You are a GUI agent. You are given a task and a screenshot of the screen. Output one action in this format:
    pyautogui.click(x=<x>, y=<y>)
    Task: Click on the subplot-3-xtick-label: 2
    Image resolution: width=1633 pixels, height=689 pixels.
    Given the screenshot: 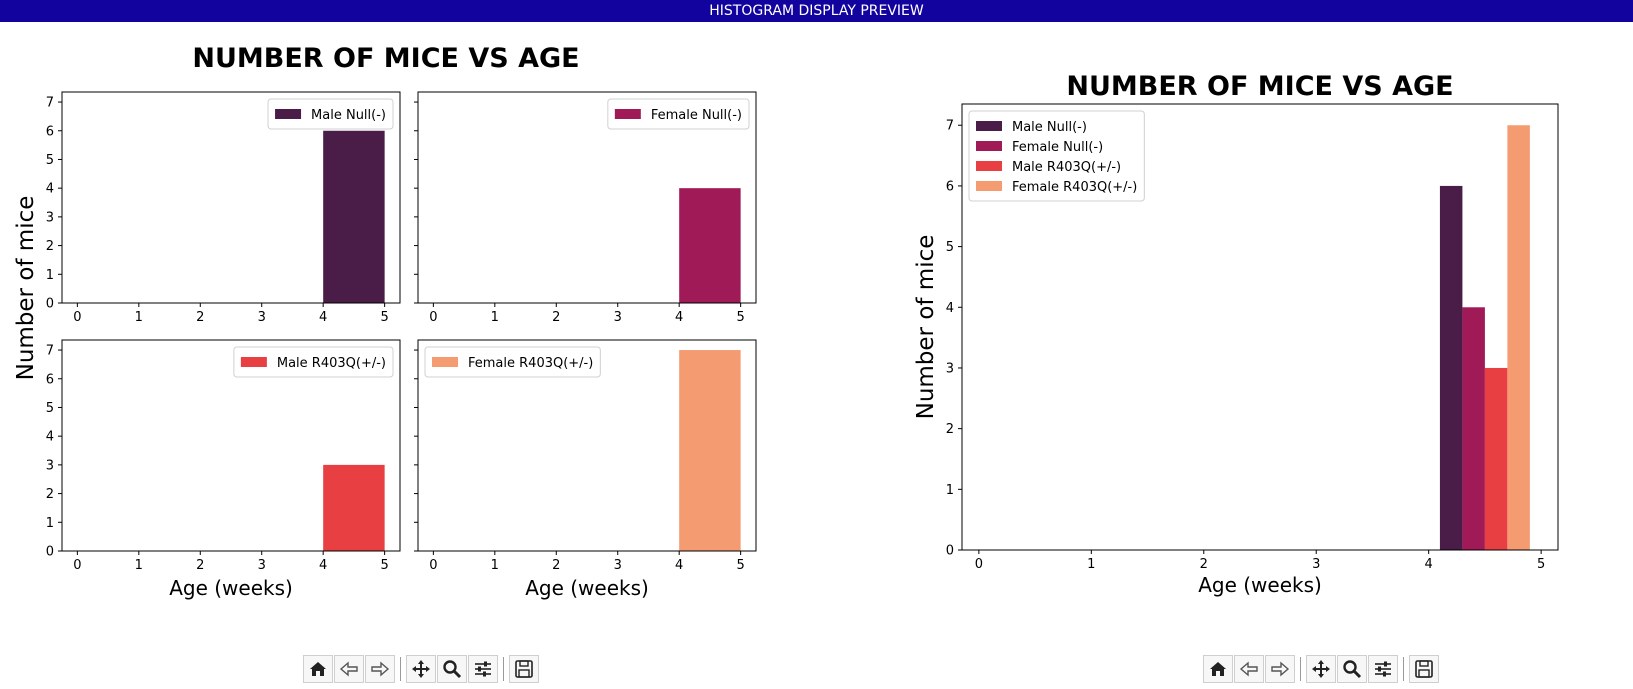 What is the action you would take?
    pyautogui.click(x=200, y=565)
    